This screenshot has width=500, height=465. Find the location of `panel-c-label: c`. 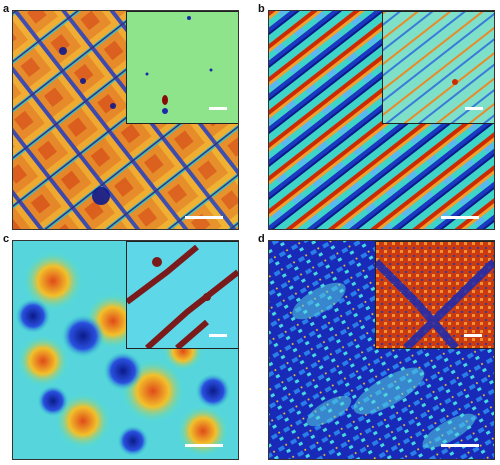

panel-c-label: c is located at coordinates (6, 239).